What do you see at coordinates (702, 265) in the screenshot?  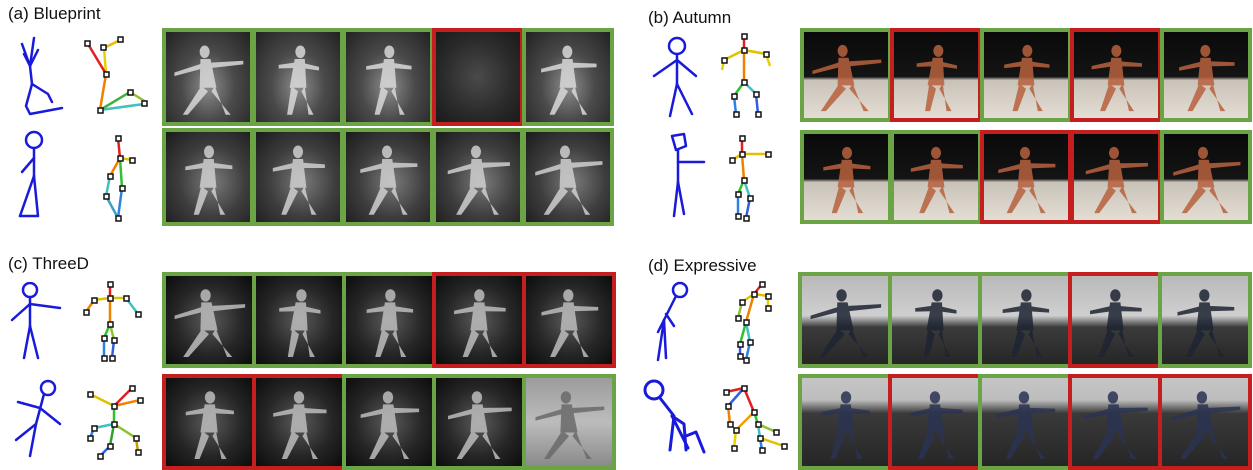 I see `panel-d-label: (d) Expressive` at bounding box center [702, 265].